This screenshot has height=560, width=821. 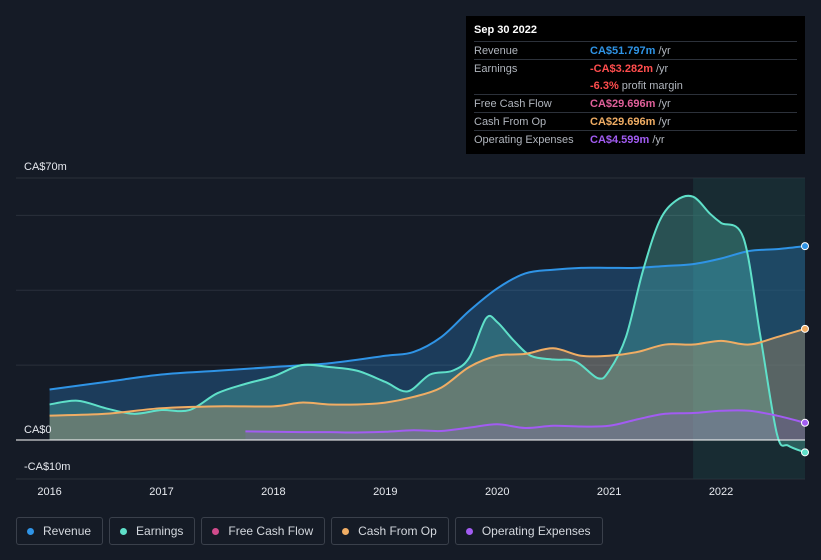 I want to click on tooltip-row-label: Earnings, so click(x=496, y=68).